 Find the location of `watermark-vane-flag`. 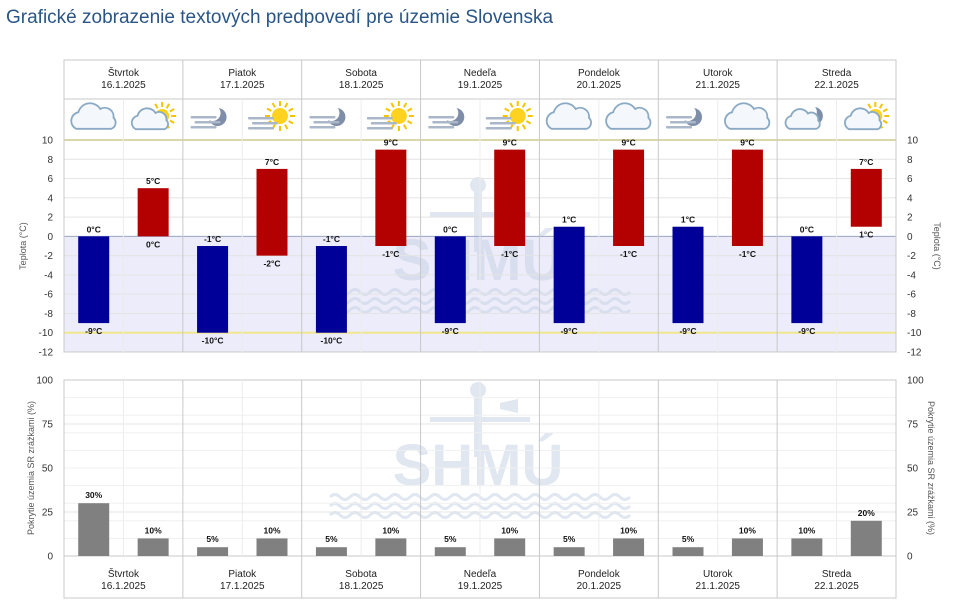

watermark-vane-flag is located at coordinates (509, 406).